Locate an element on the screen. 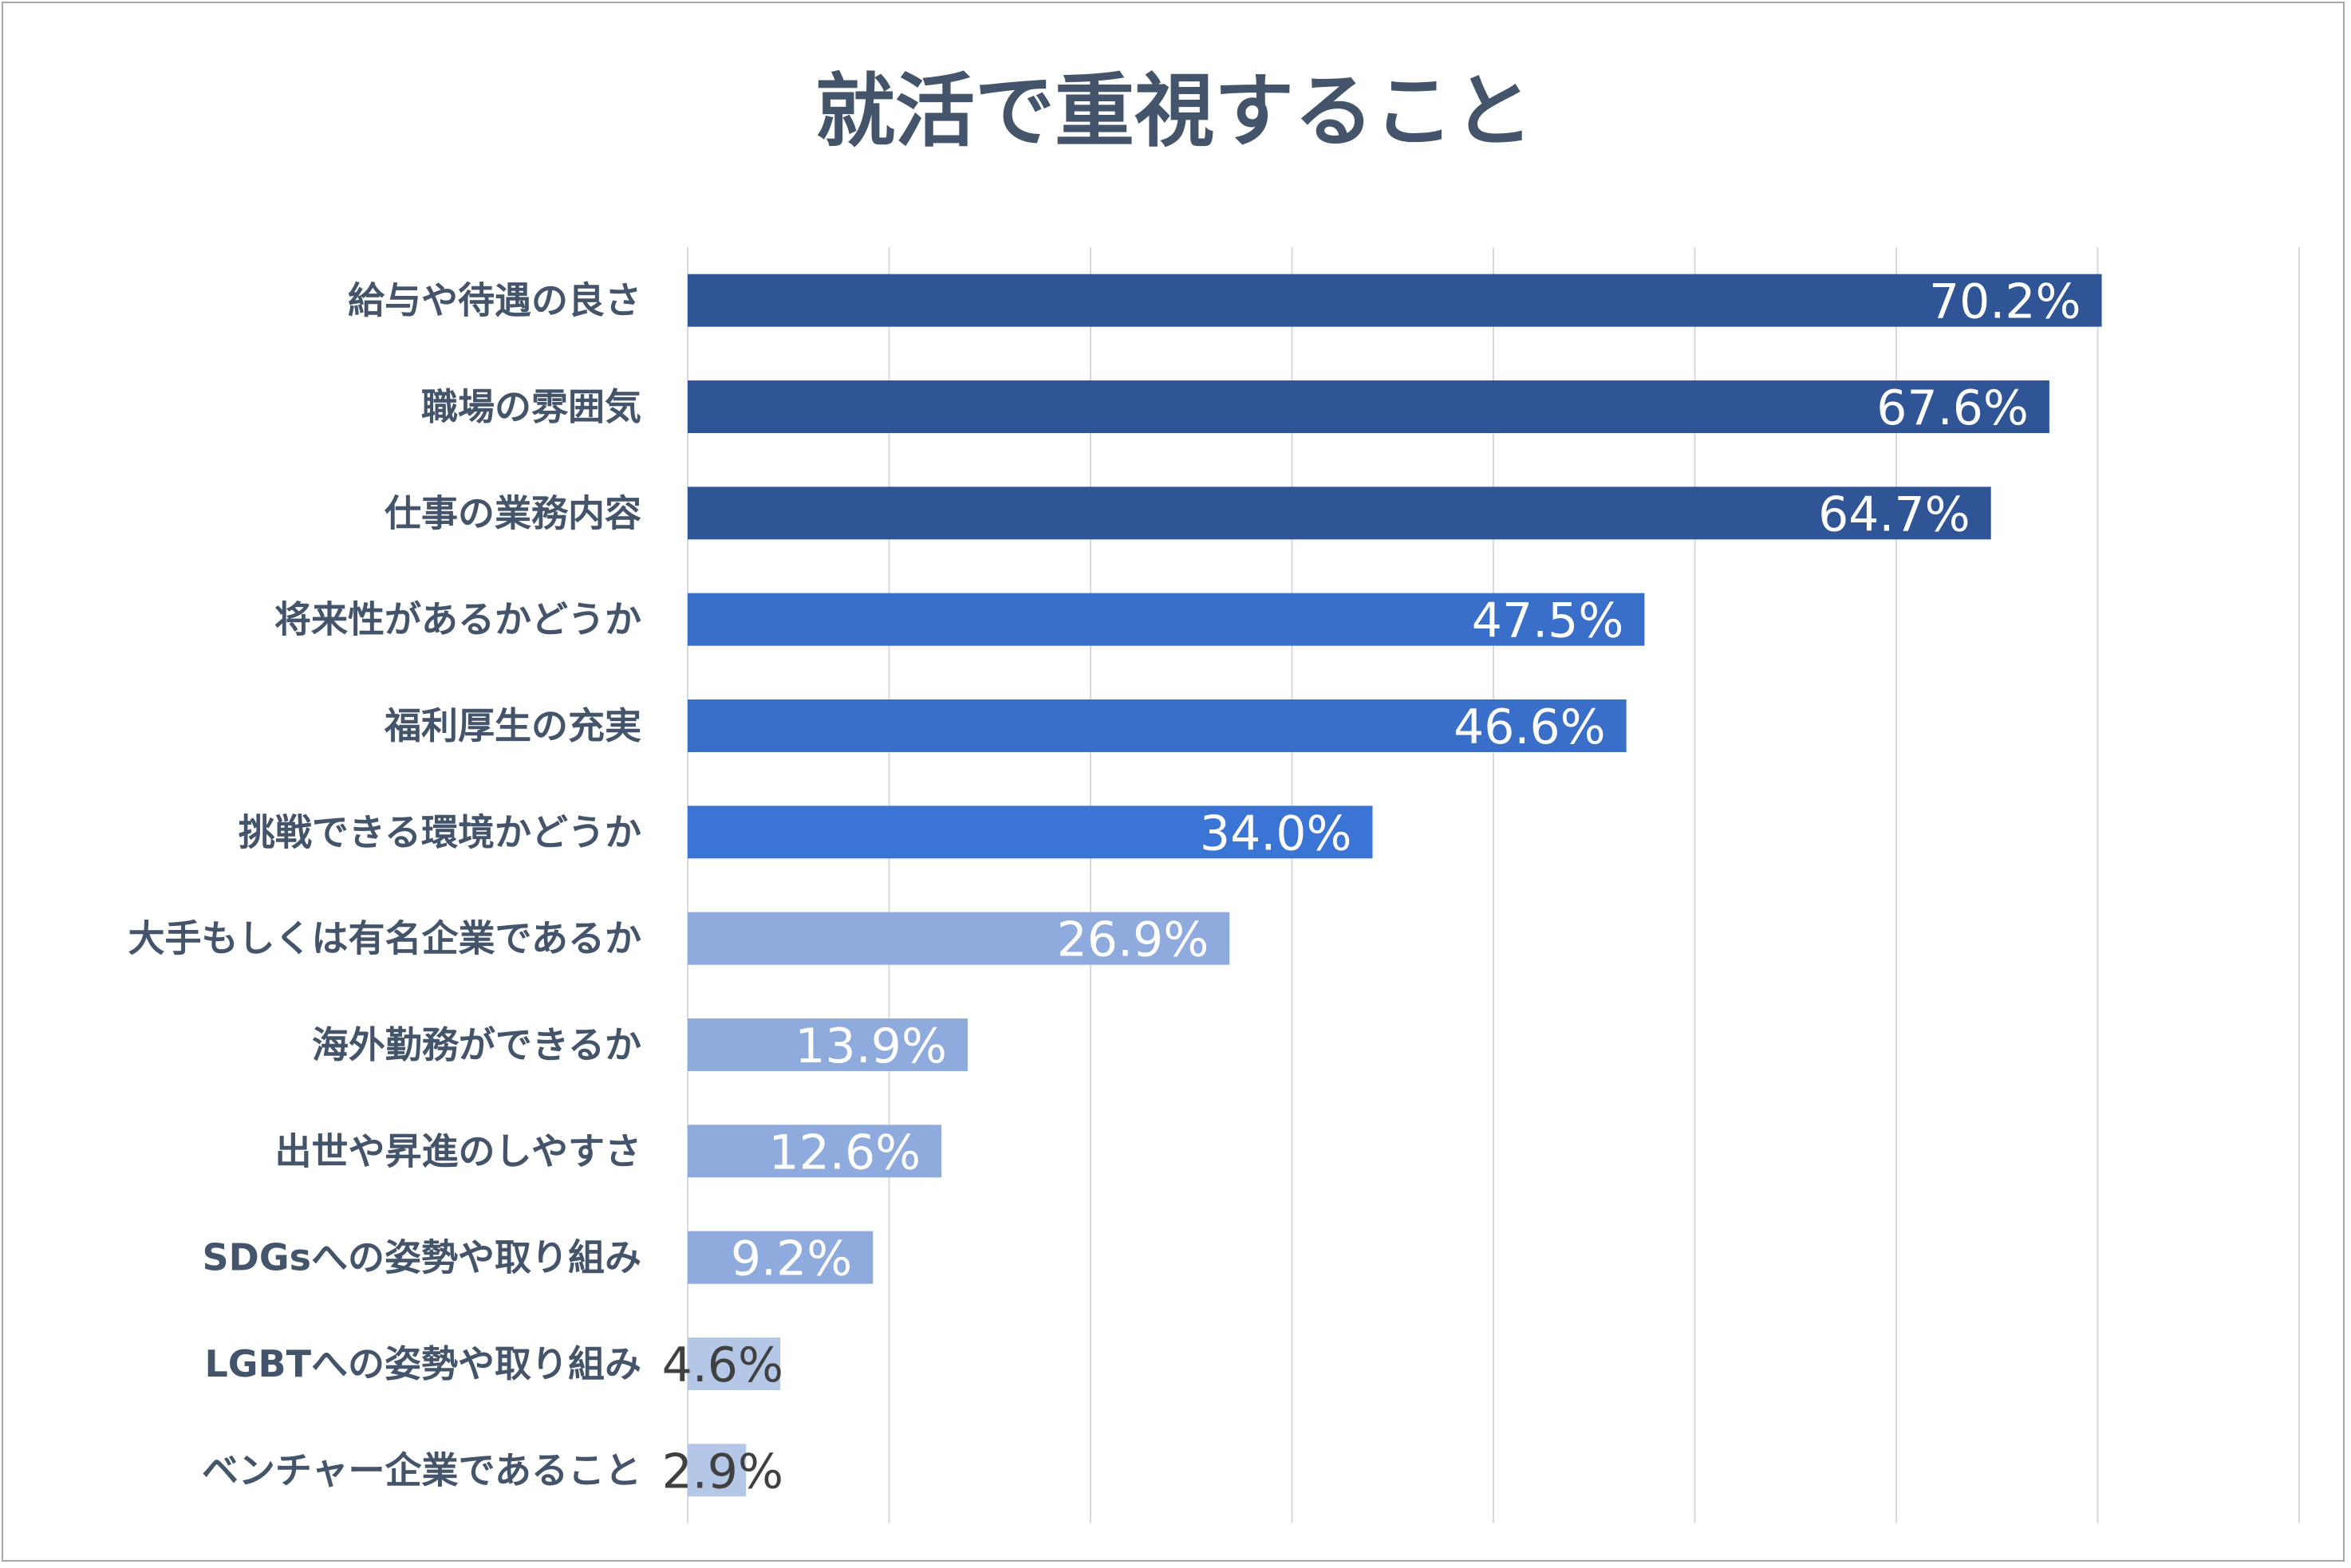  value-label: 4.6% is located at coordinates (722, 1365).